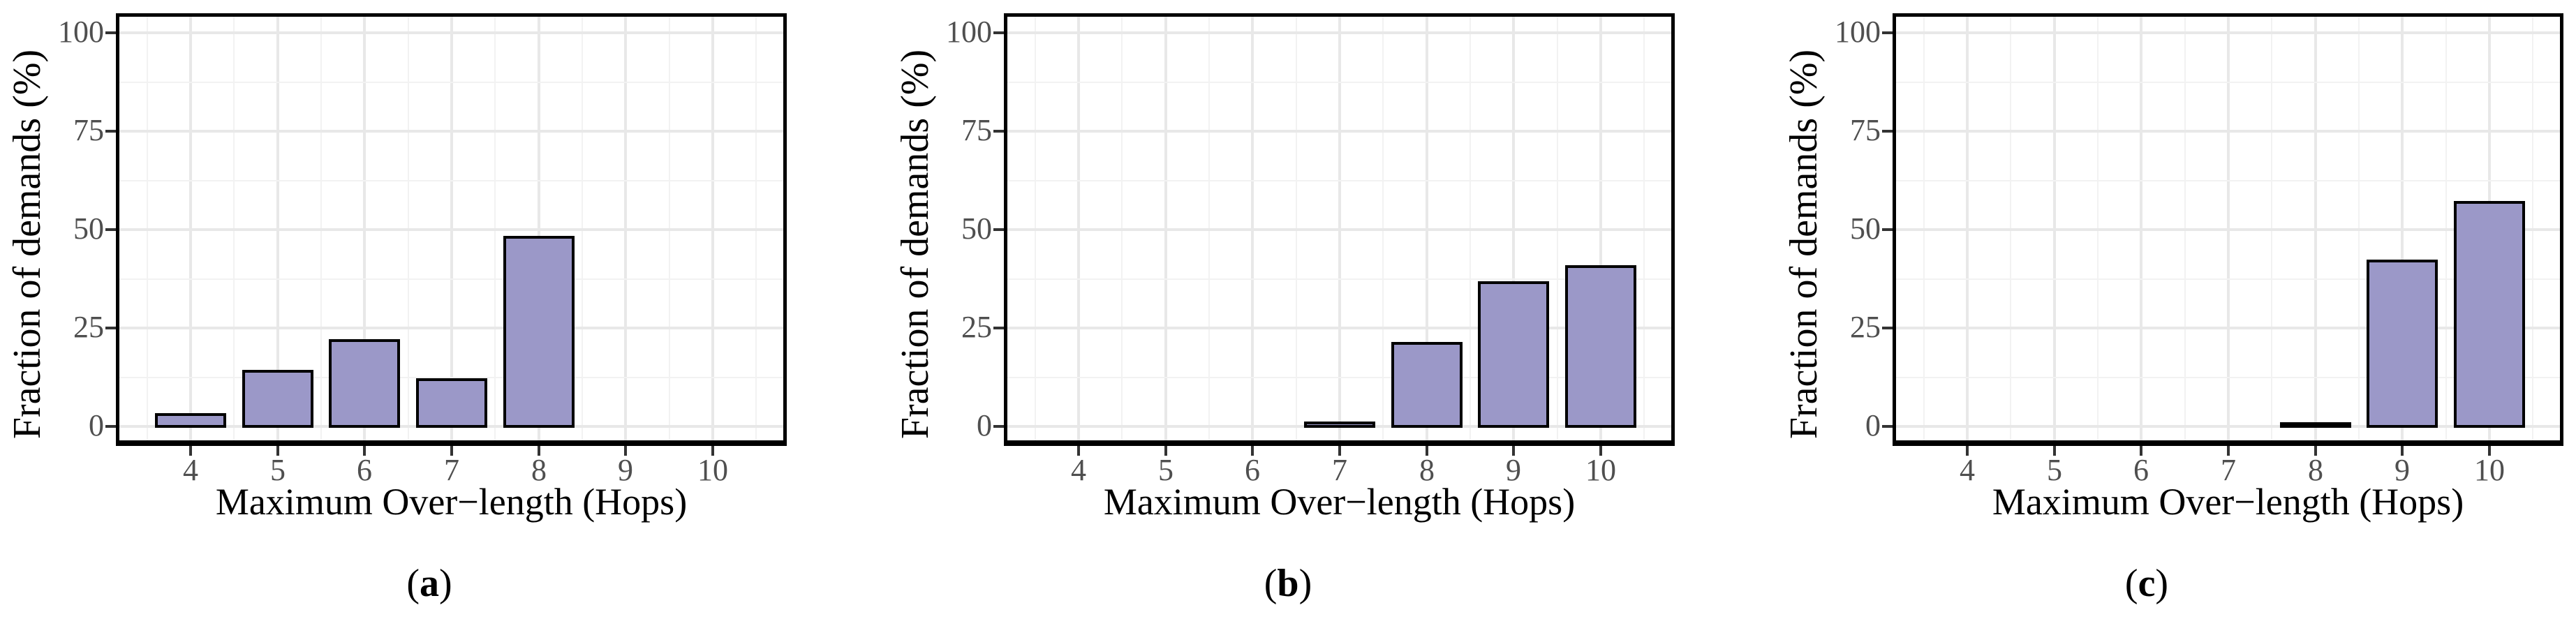  Describe the element at coordinates (916, 244) in the screenshot. I see `y-axis-title-b: Fraction of demands (%)` at that location.